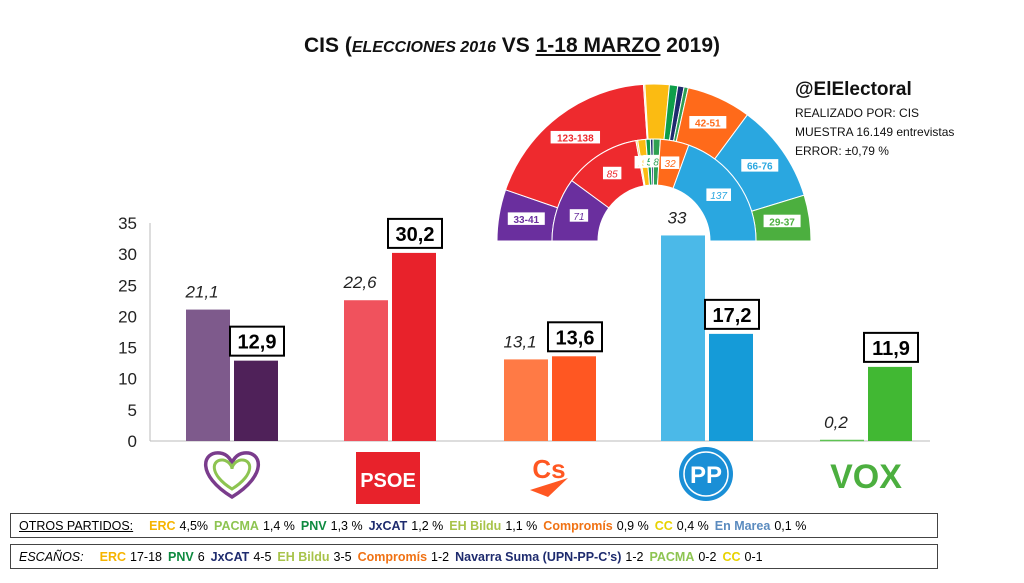  What do you see at coordinates (127, 316) in the screenshot?
I see `y-tick-label-4: 20` at bounding box center [127, 316].